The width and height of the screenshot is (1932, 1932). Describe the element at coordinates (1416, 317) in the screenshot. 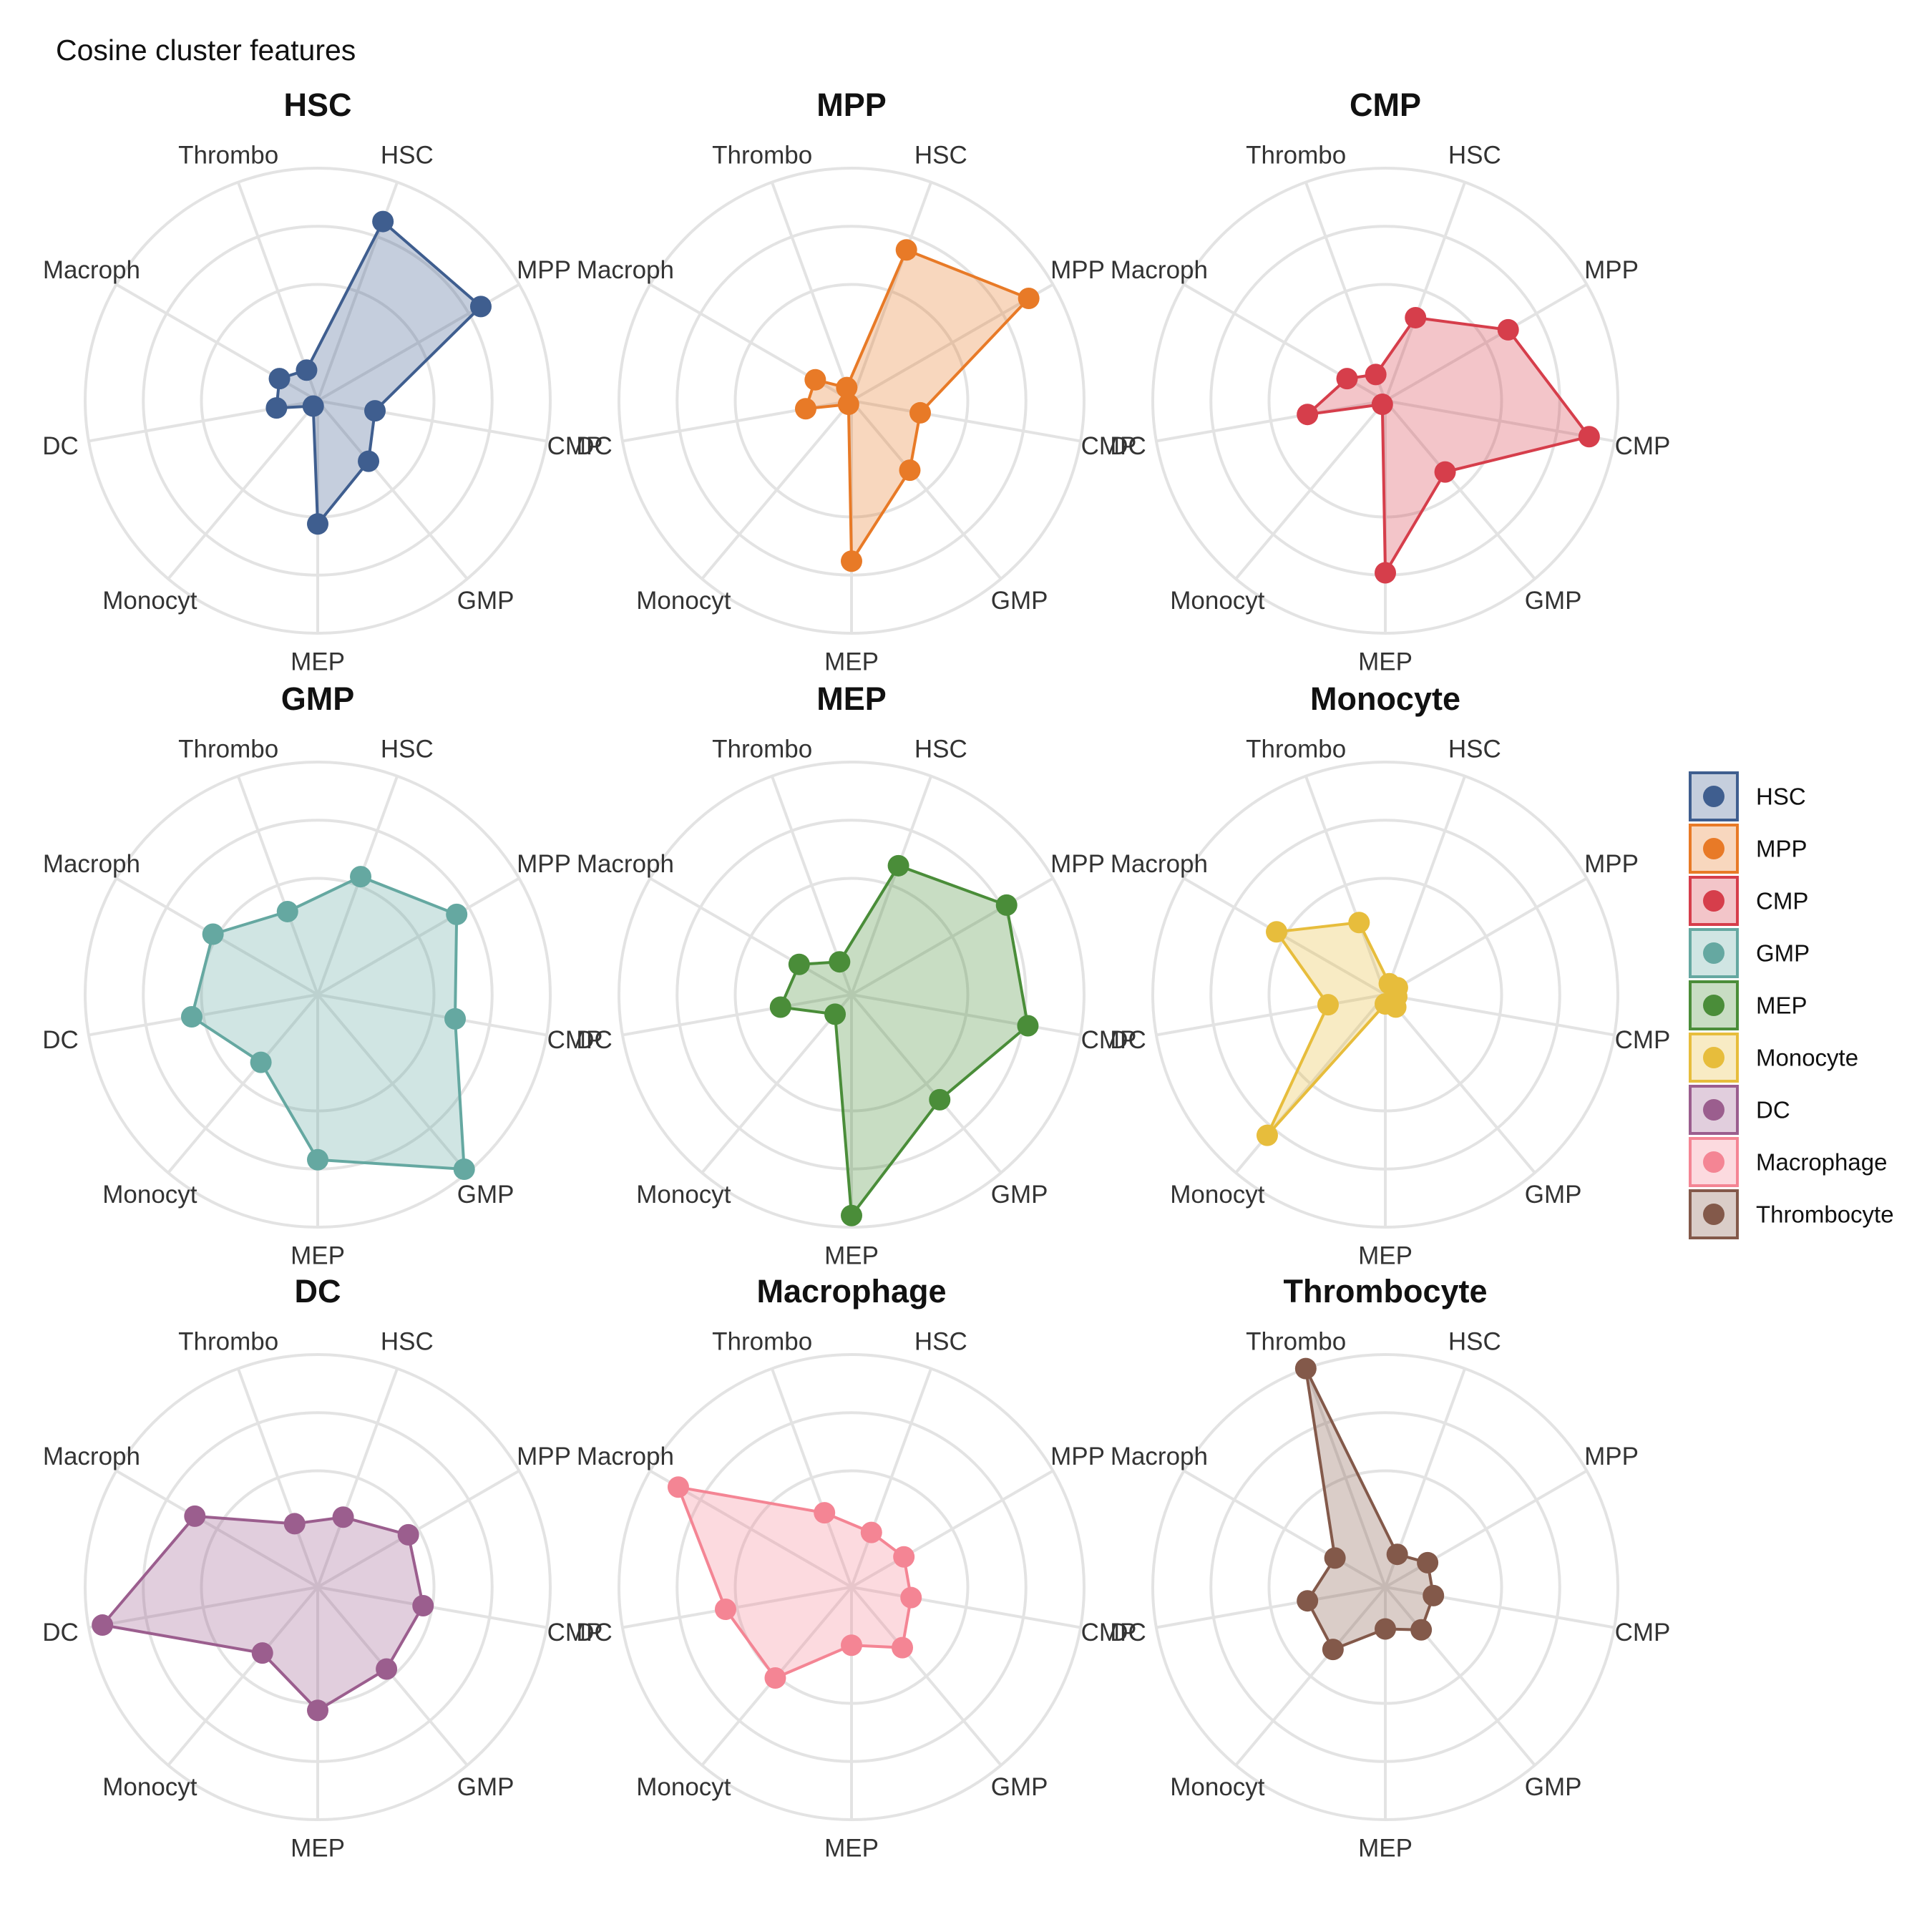

I see `data-point-cmp-hsc` at that location.